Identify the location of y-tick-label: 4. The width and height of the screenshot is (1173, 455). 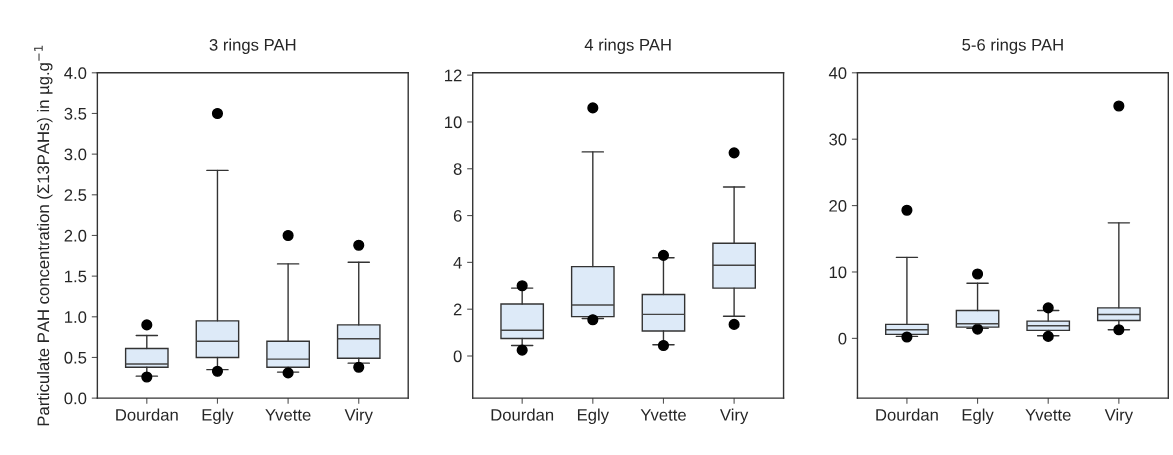
(457, 262).